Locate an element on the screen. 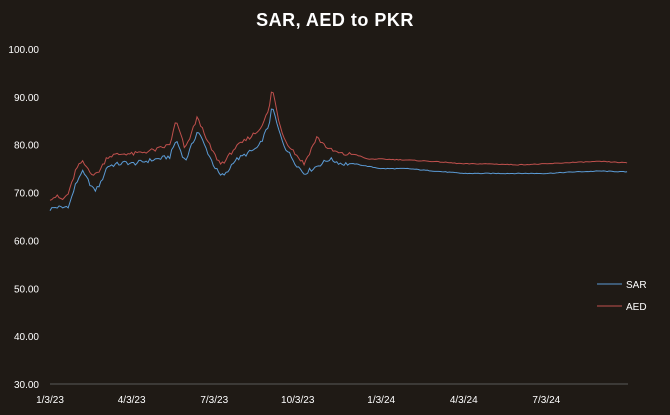  x-tick-label: 10/3/23 is located at coordinates (298, 400).